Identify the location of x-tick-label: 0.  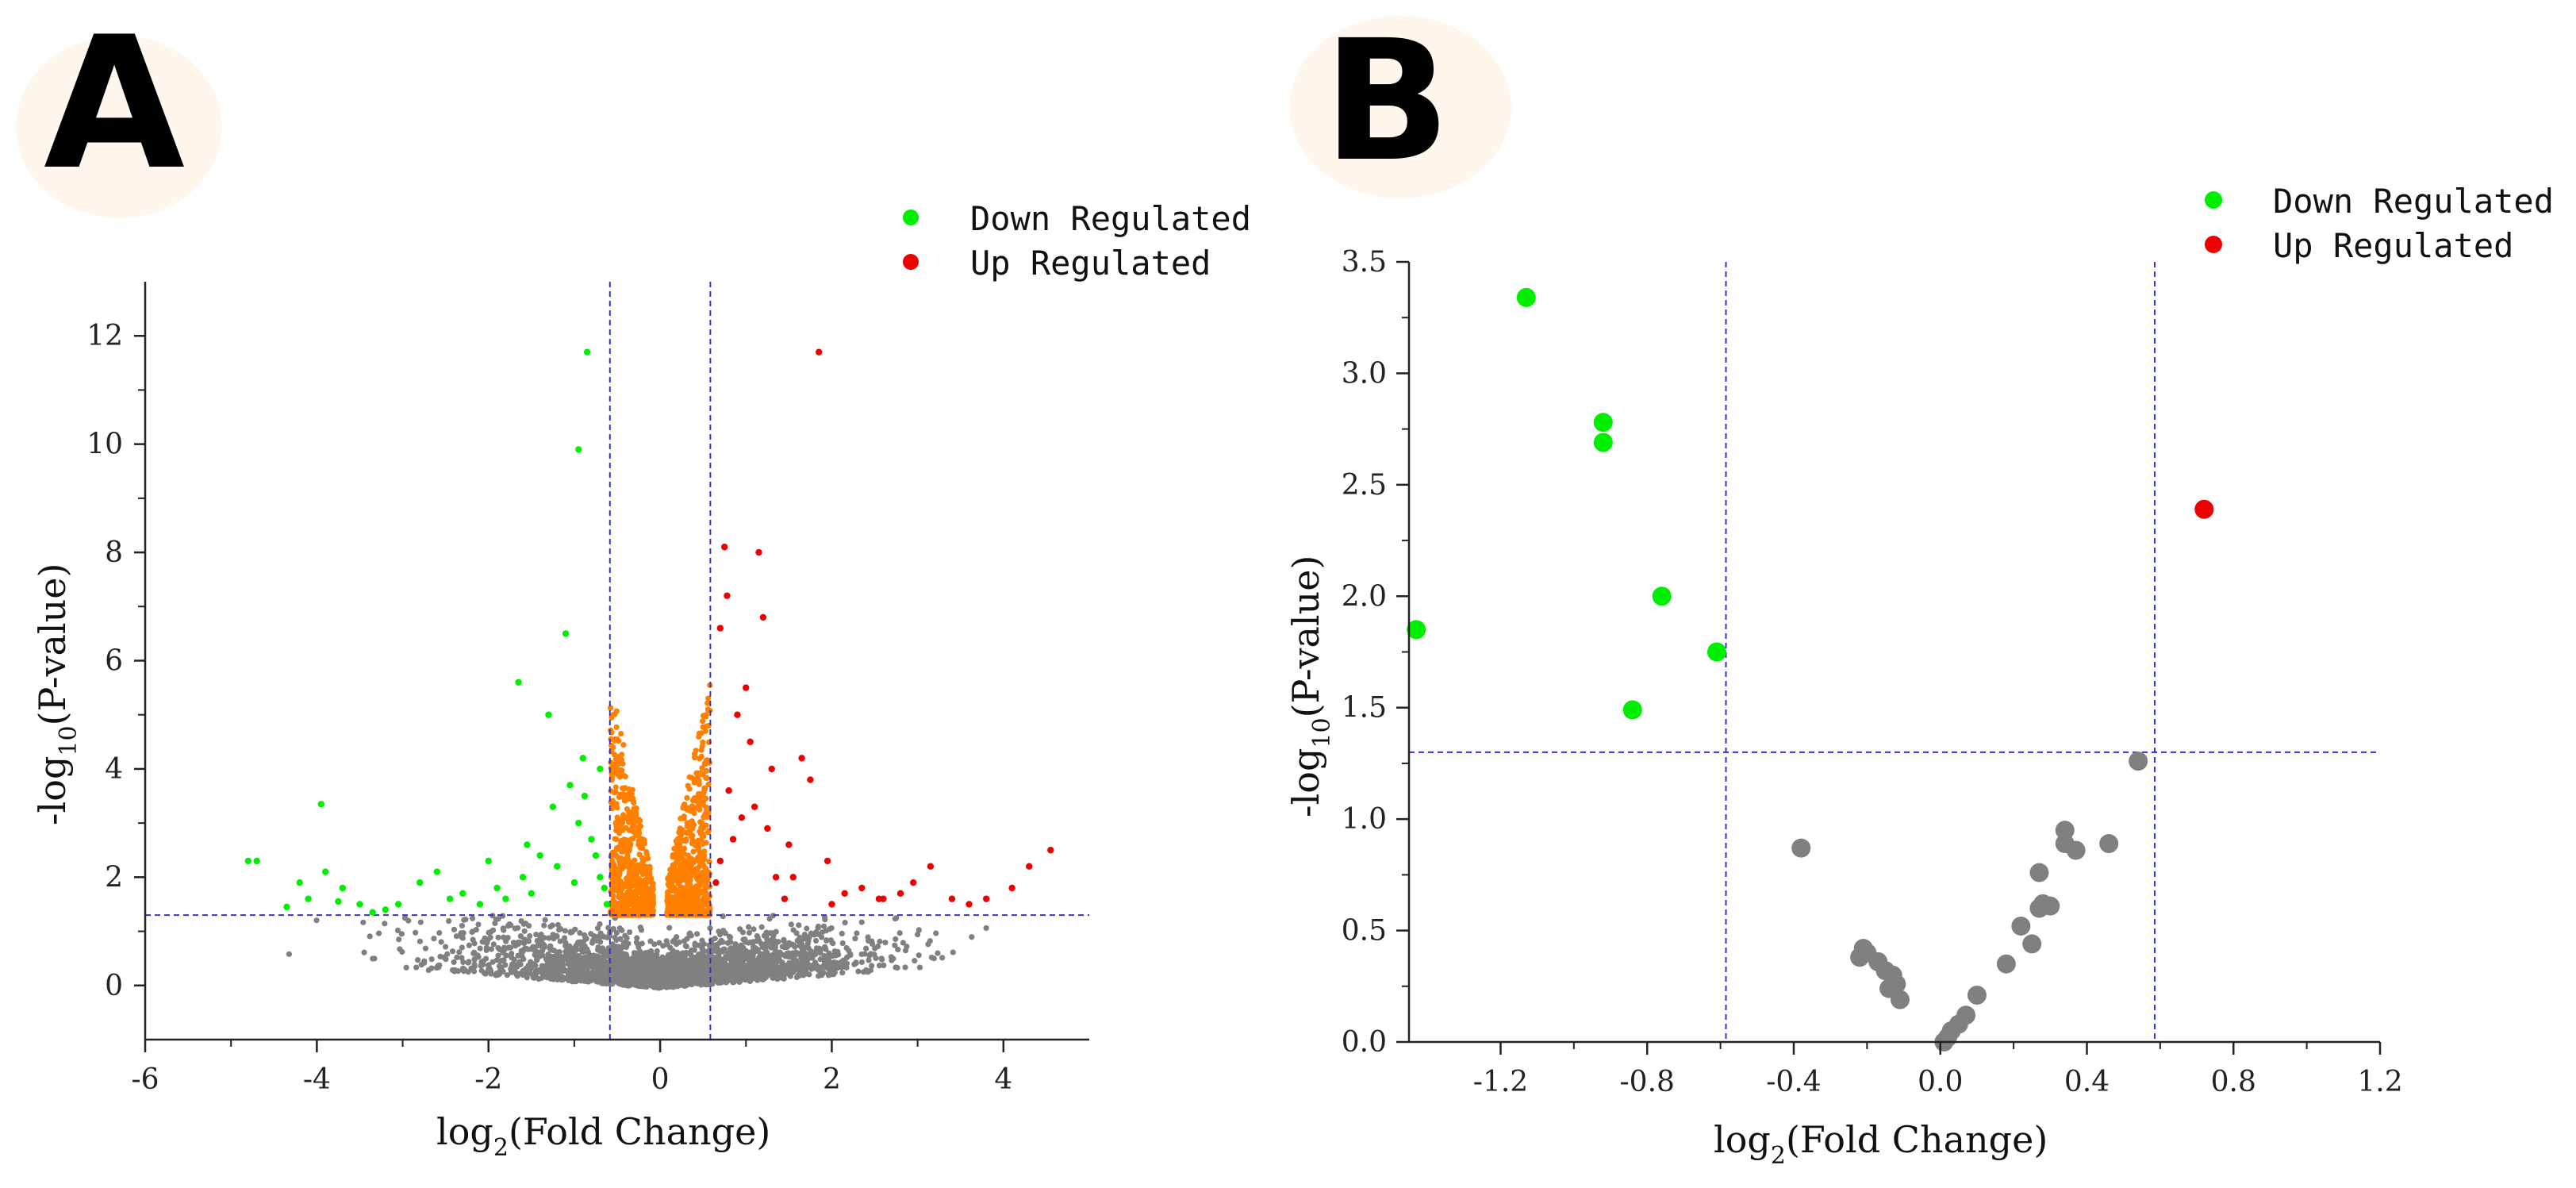
(660, 1079).